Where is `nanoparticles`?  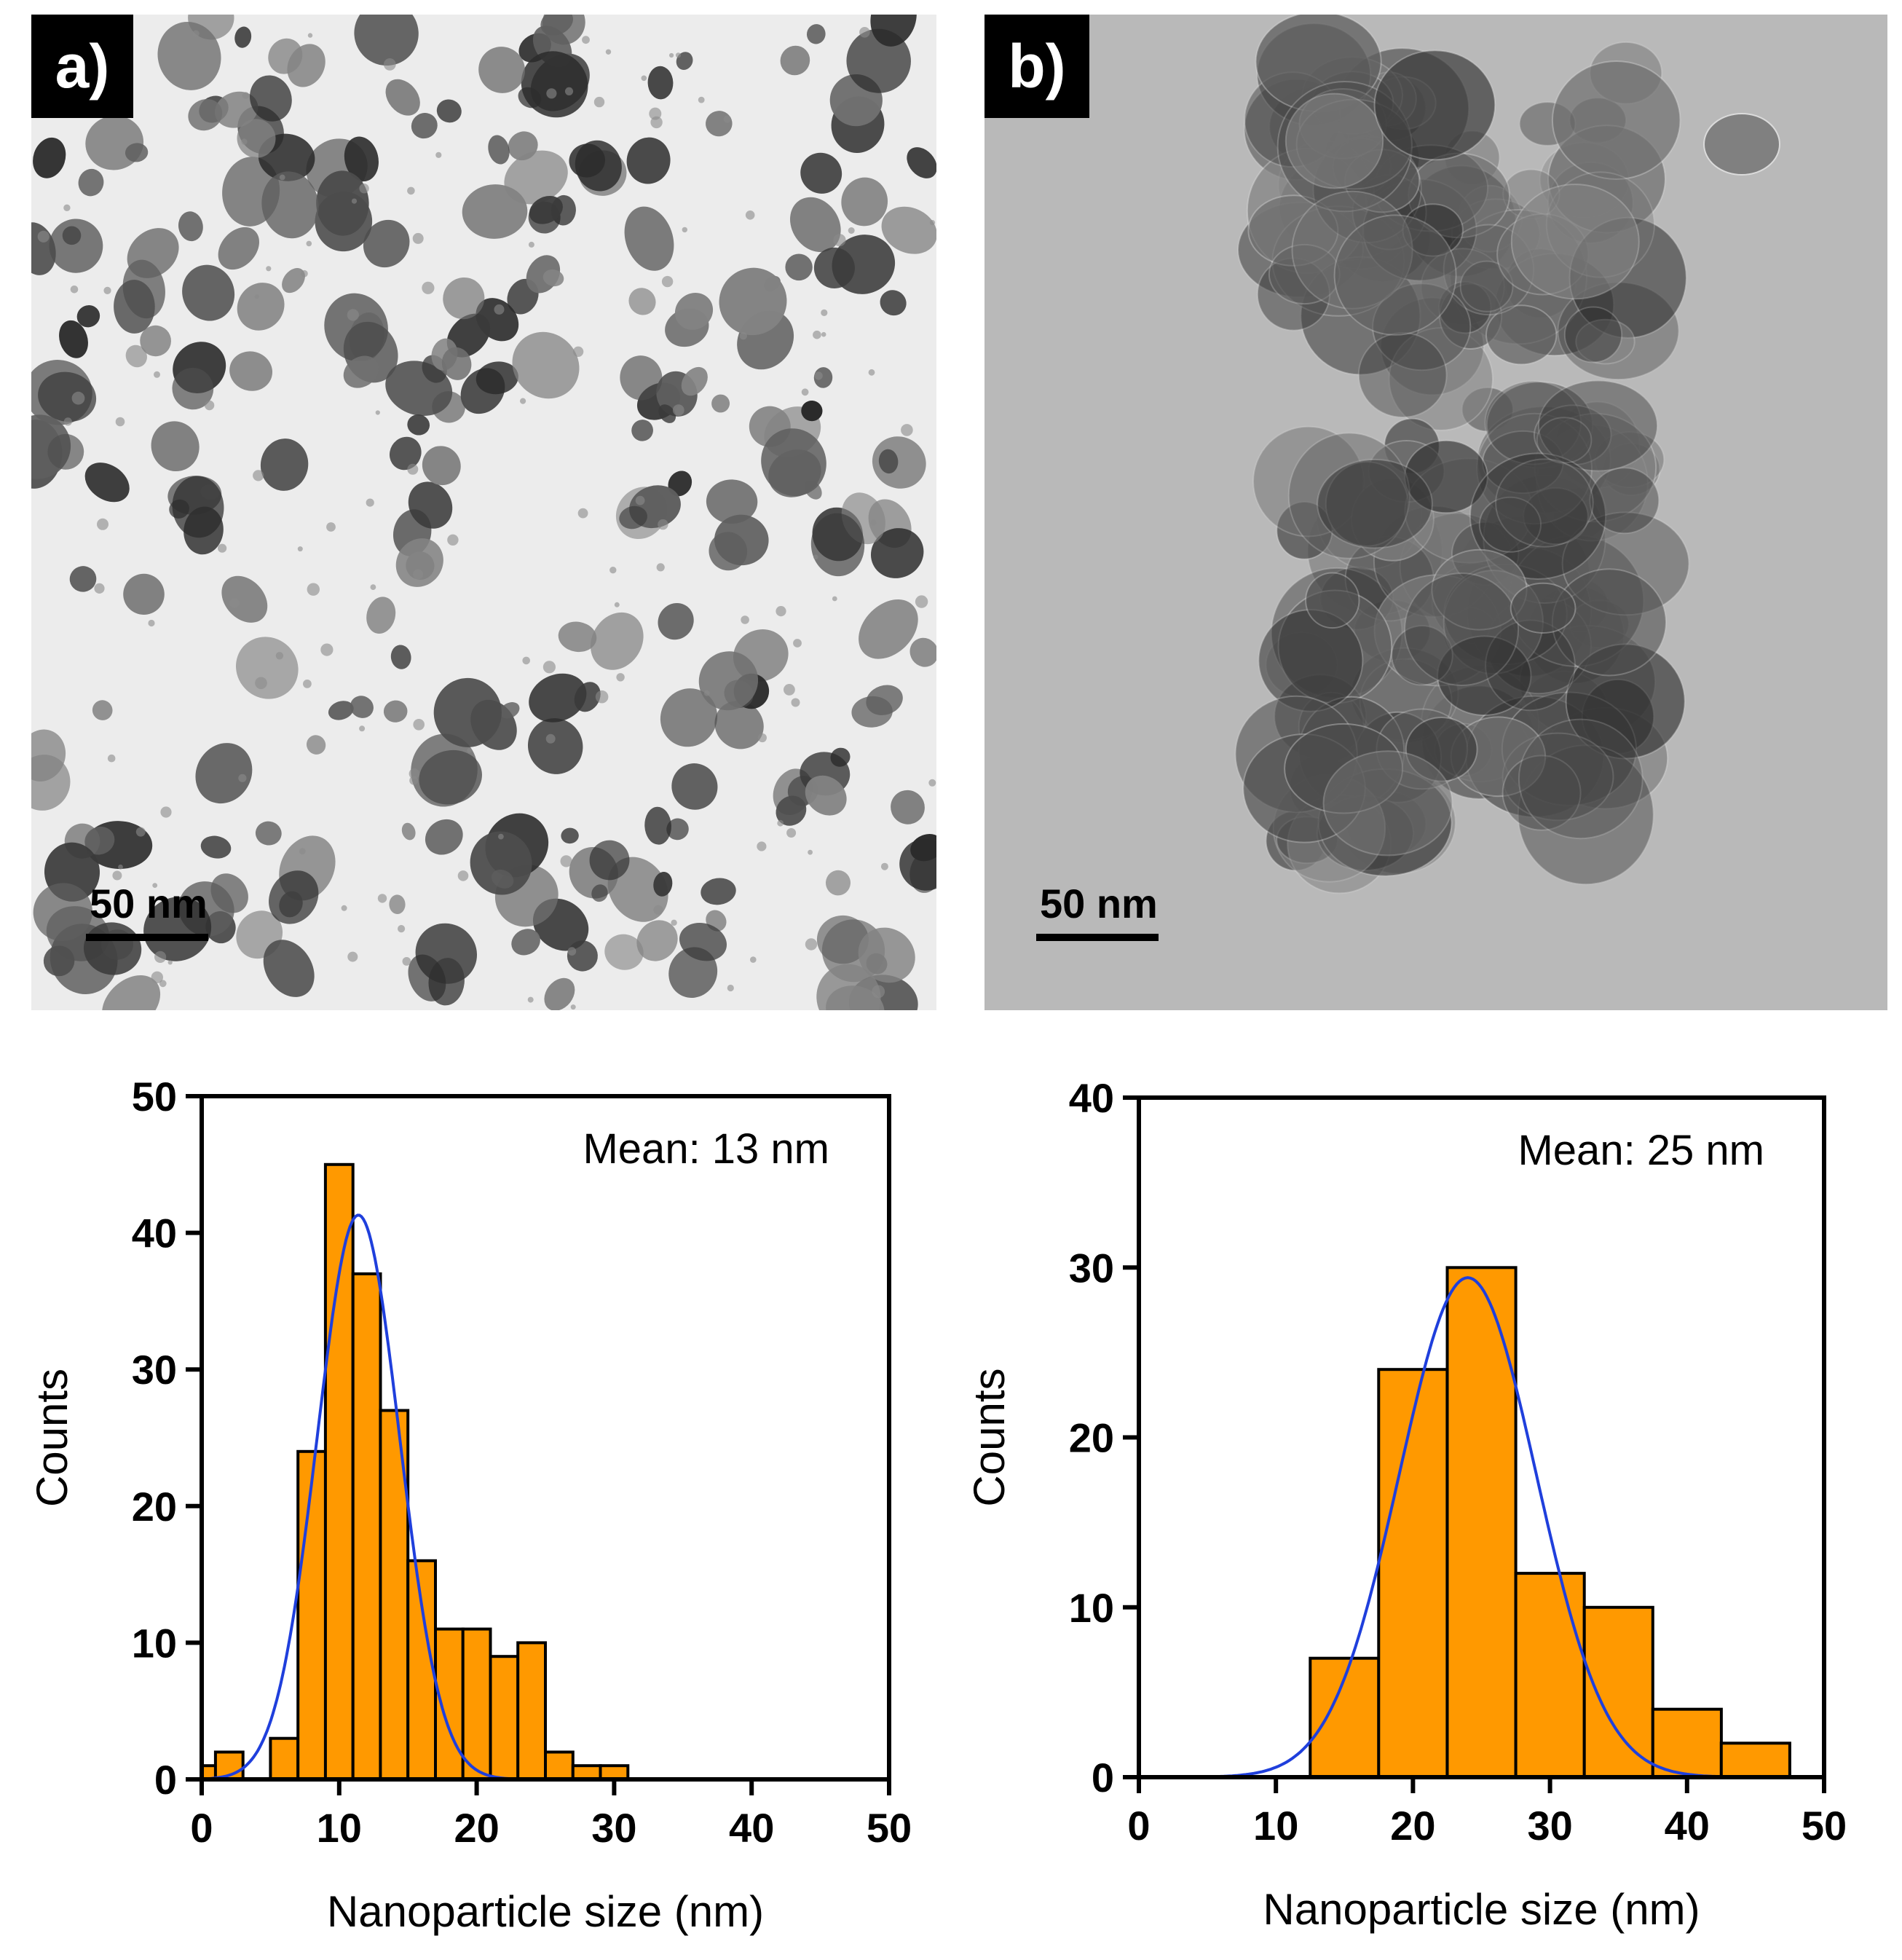 nanoparticles is located at coordinates (1507, 454).